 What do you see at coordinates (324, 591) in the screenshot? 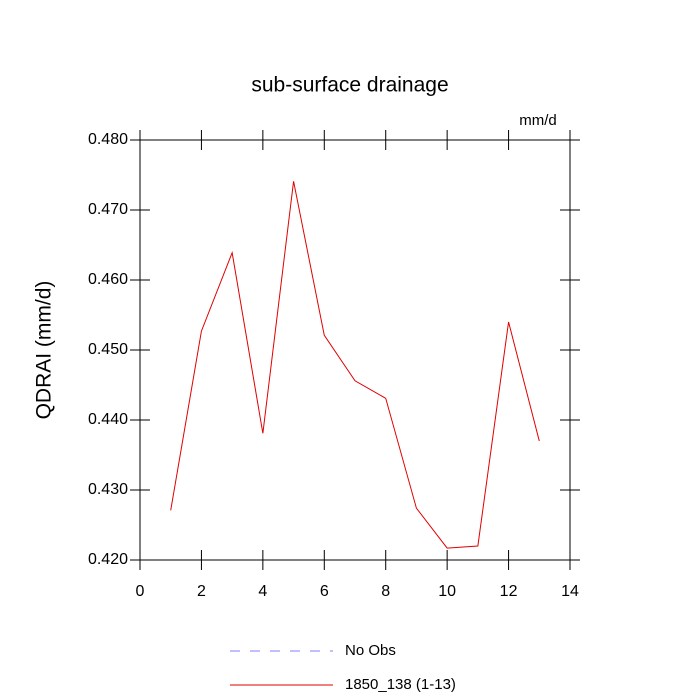
I see `x-tick-label: 6` at bounding box center [324, 591].